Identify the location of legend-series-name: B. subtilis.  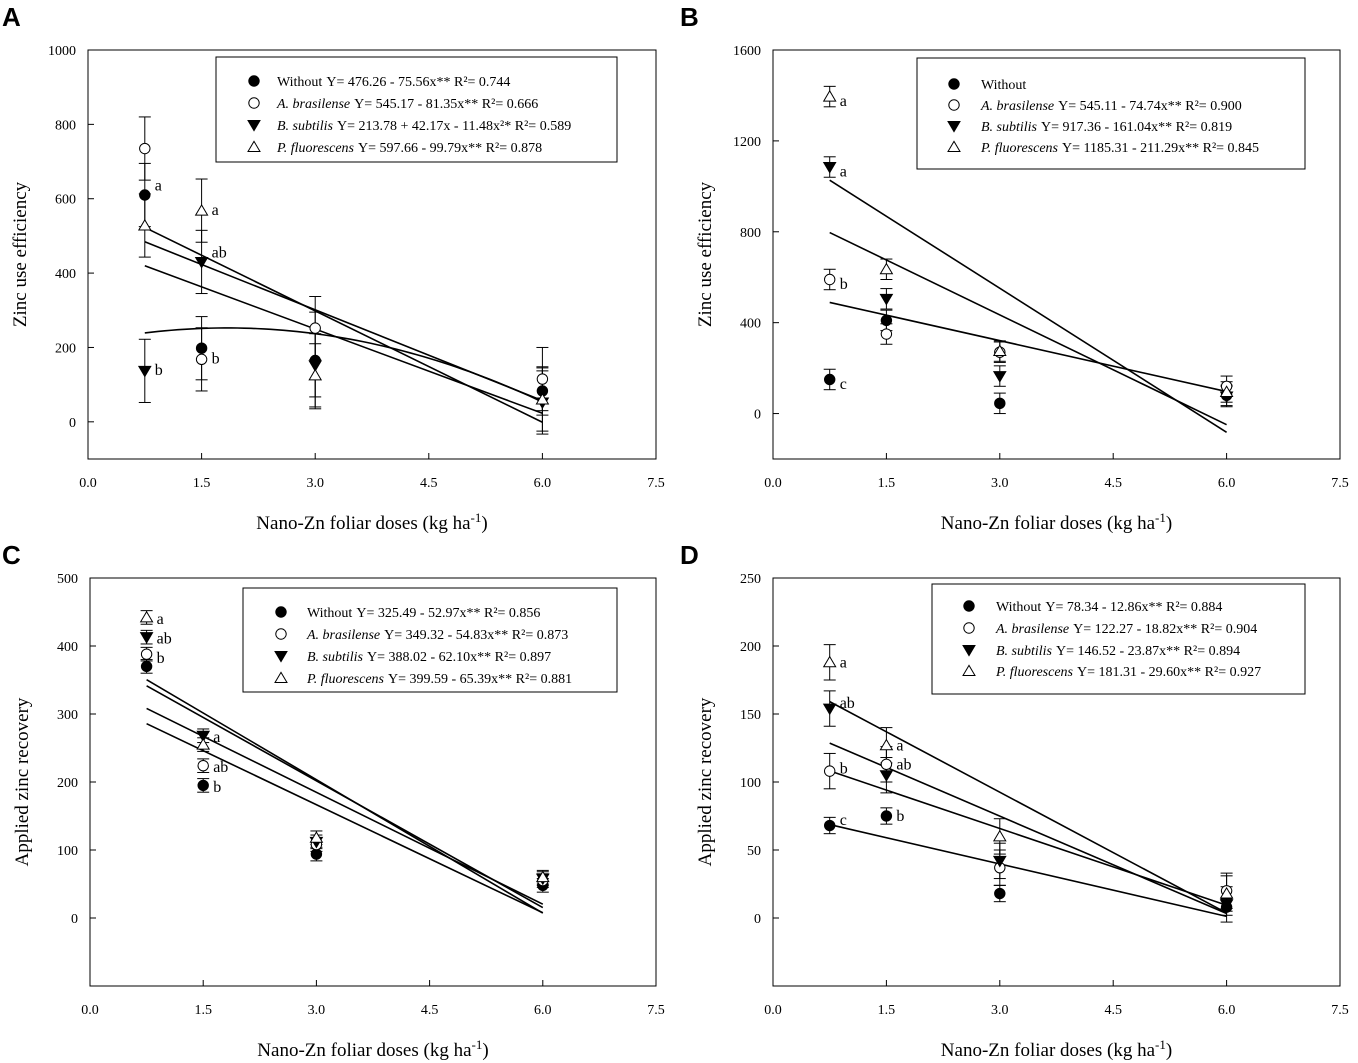
(335, 657).